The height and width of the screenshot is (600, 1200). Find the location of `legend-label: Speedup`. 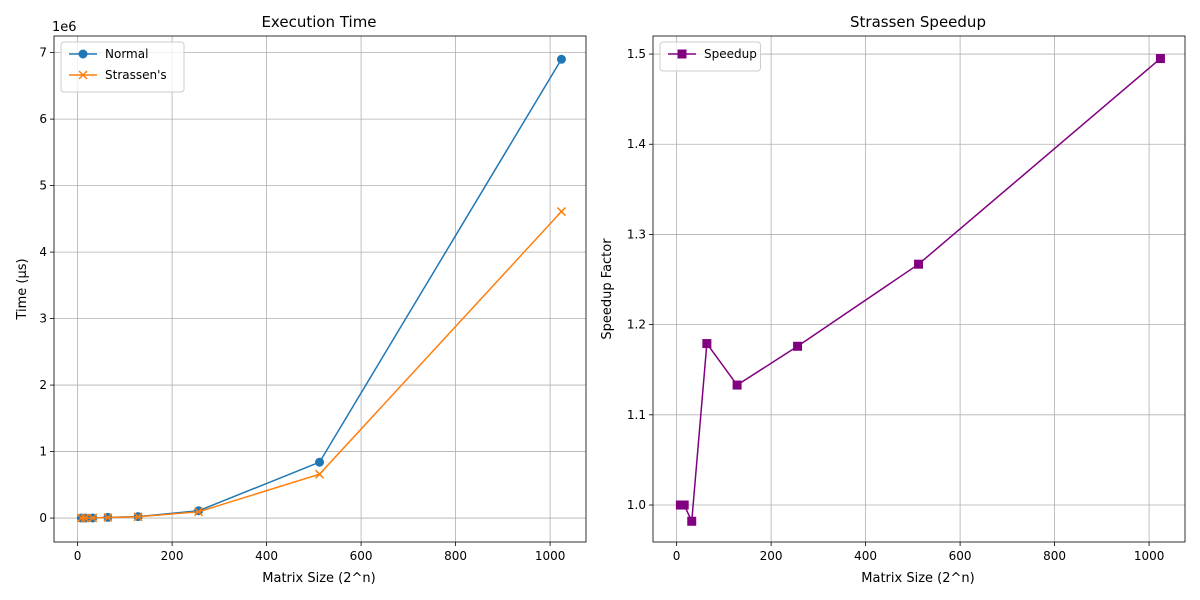

legend-label: Speedup is located at coordinates (730, 54).